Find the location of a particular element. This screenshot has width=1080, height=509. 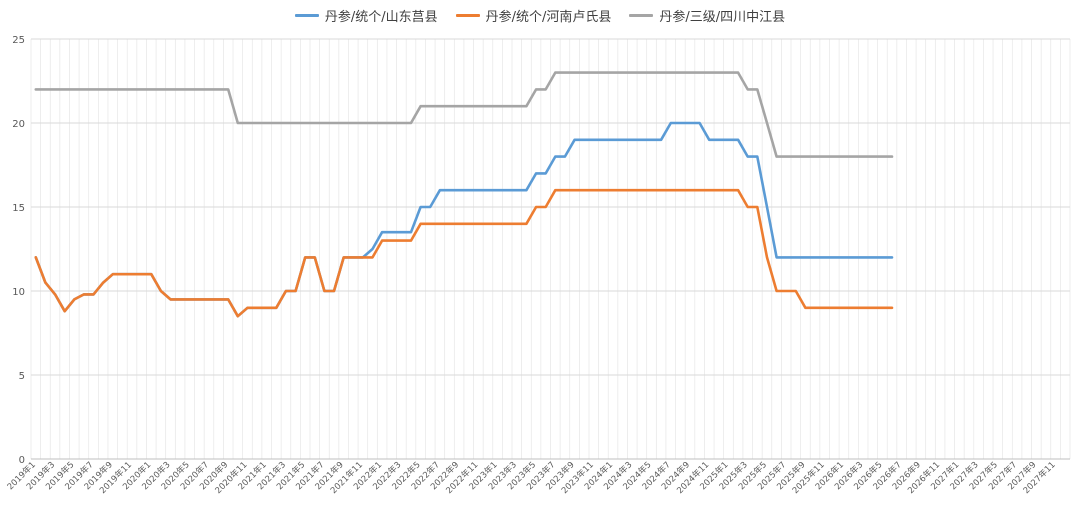

y-tick-label: 25 is located at coordinates (18, 40).